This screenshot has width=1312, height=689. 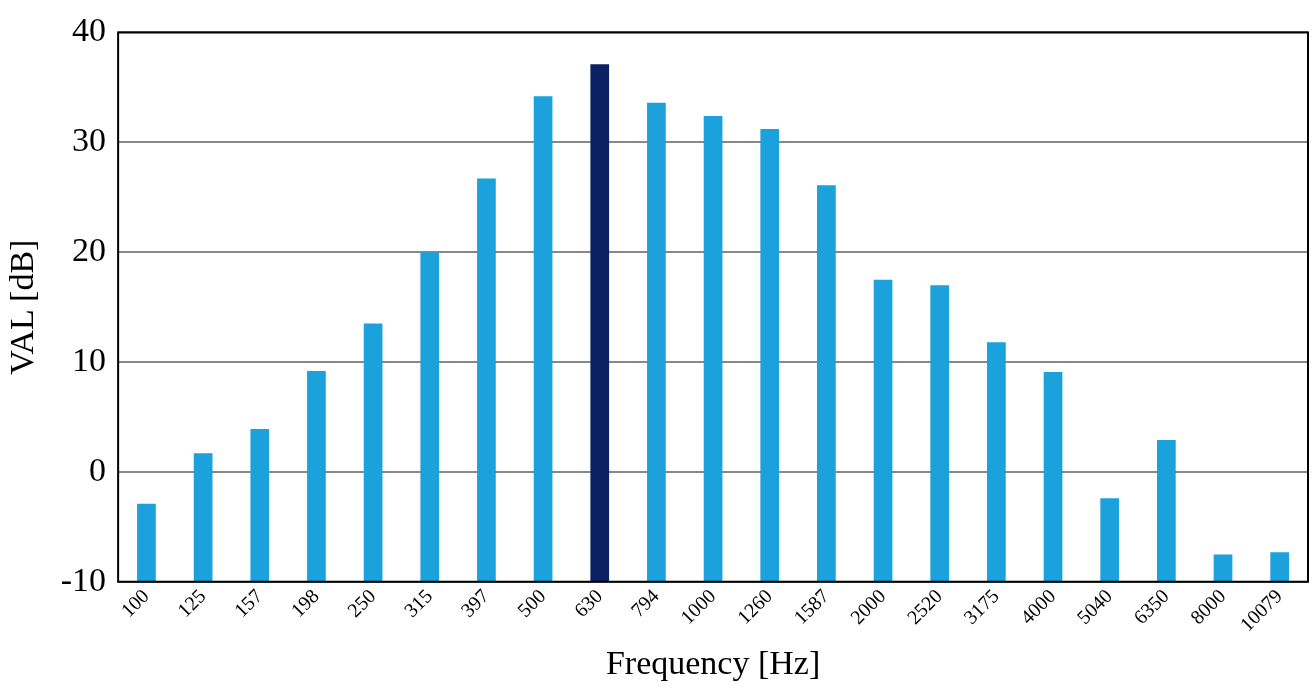 What do you see at coordinates (697, 606) in the screenshot?
I see `x-tick-label: 1000` at bounding box center [697, 606].